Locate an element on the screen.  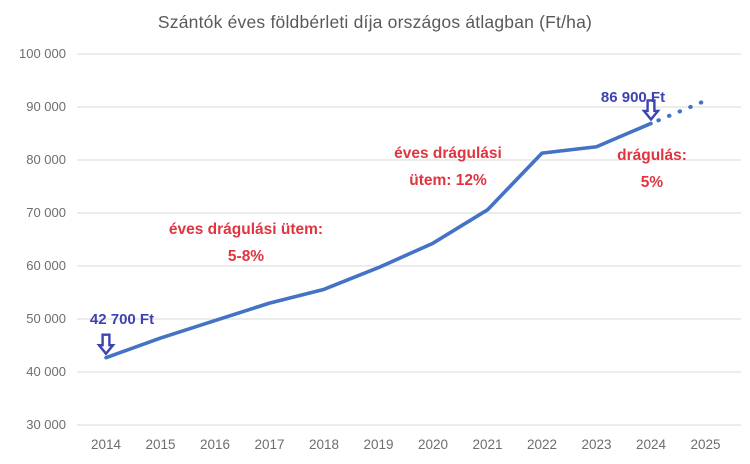
y-tick-label: 60 000 is located at coordinates (46, 265).